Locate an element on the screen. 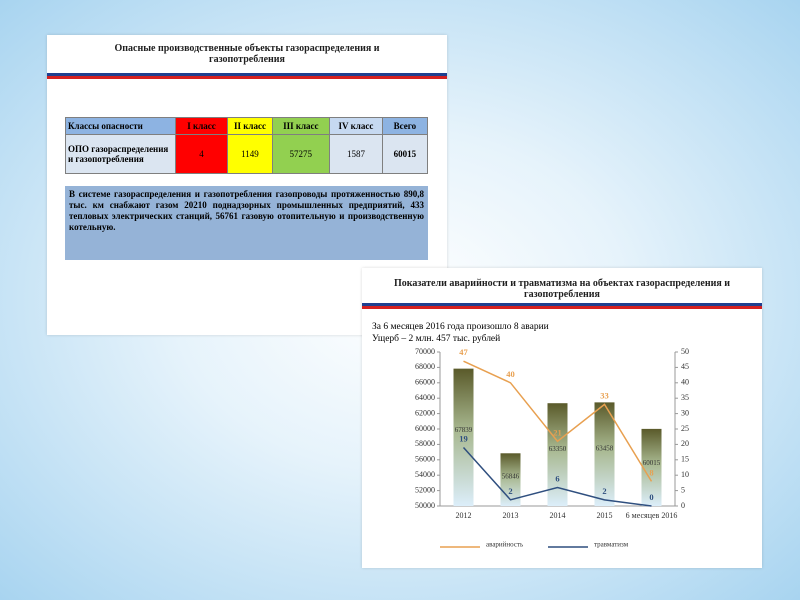 The image size is (800, 600). point-label: 8 is located at coordinates (651, 472).